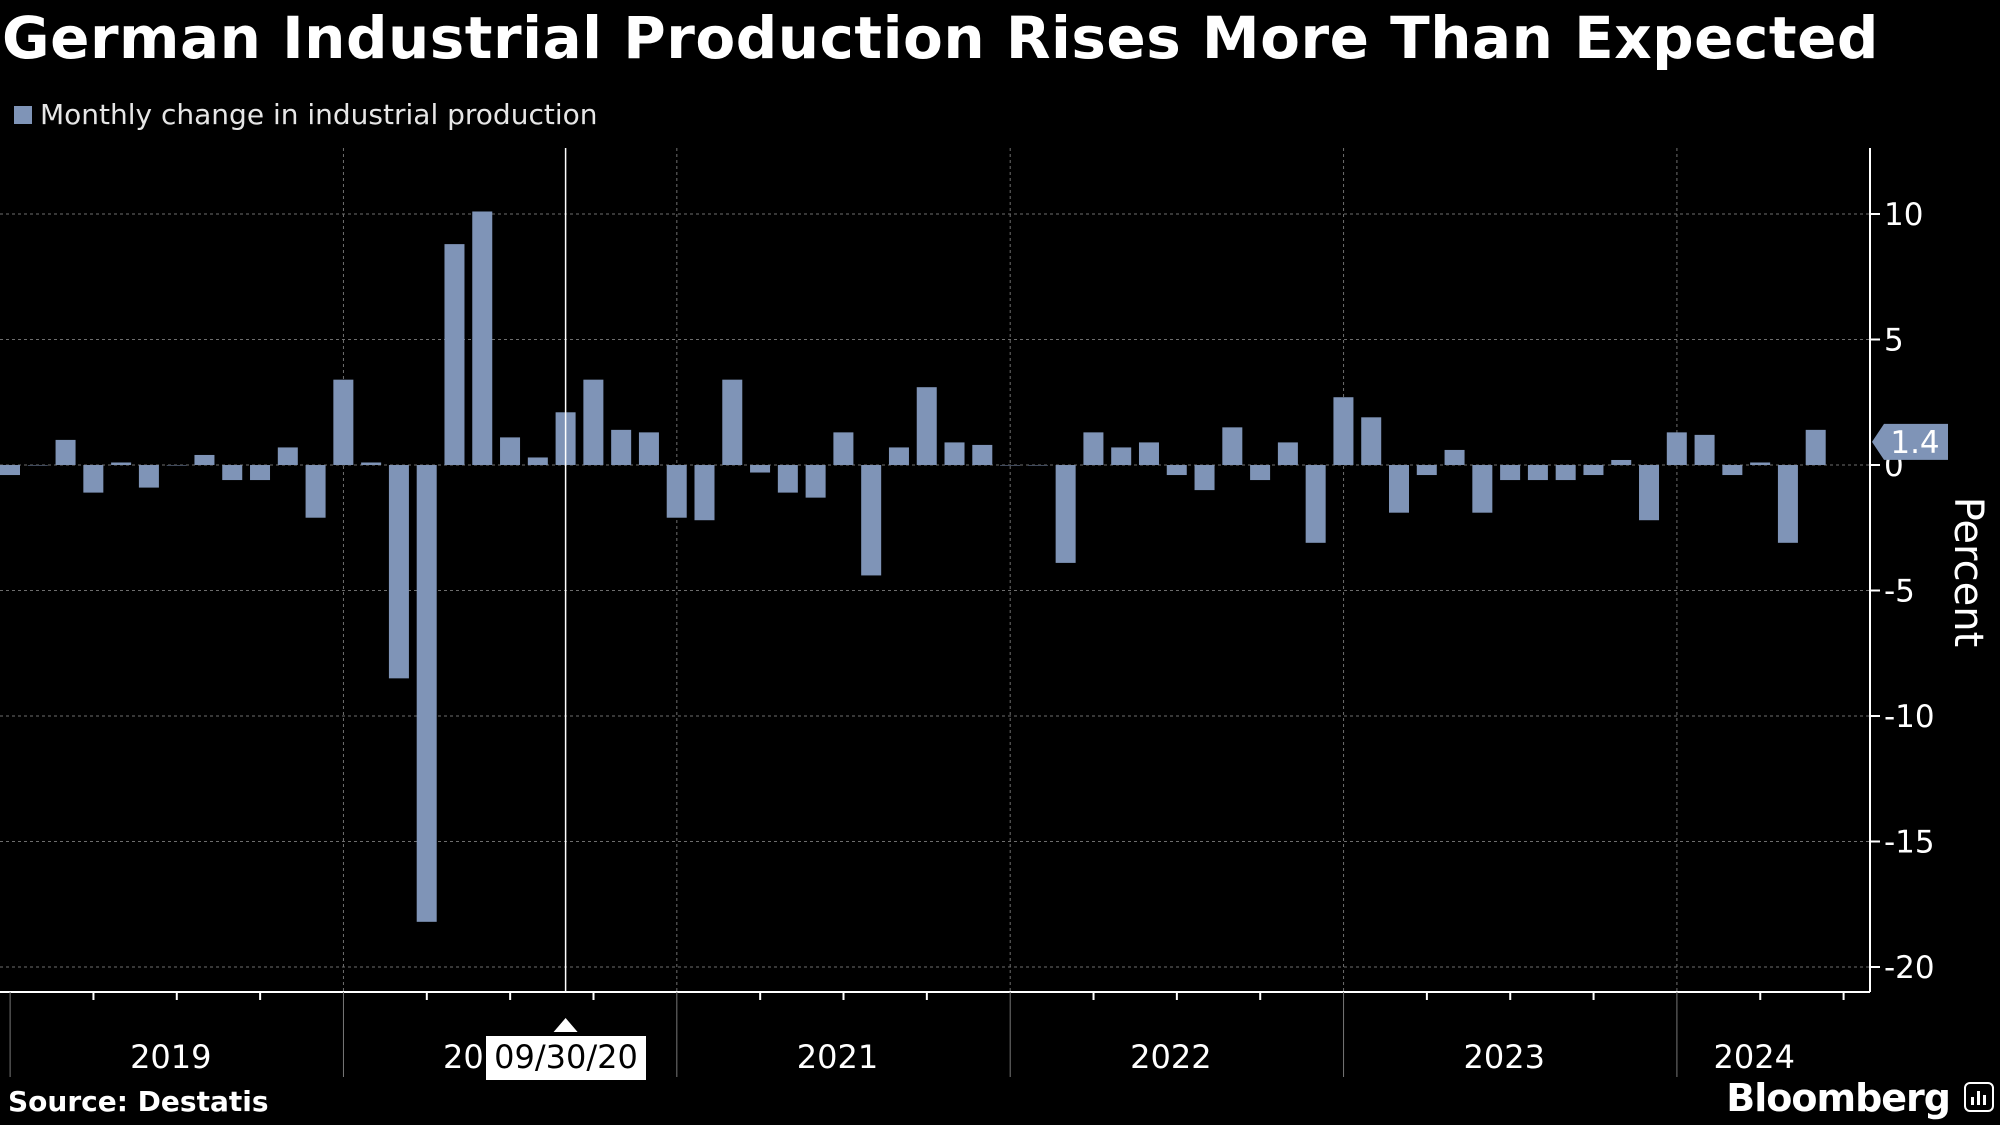  Describe the element at coordinates (1968, 572) in the screenshot. I see `y-axis-label: Percent` at that location.